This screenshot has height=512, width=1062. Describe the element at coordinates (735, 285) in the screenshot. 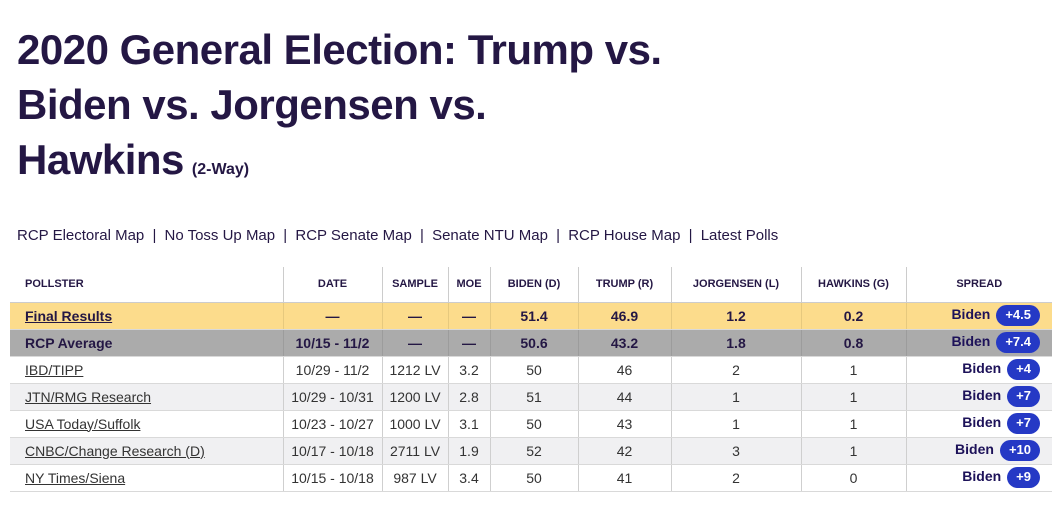

I see `col-header-jorgensen-l: JORGENSEN (L)` at that location.